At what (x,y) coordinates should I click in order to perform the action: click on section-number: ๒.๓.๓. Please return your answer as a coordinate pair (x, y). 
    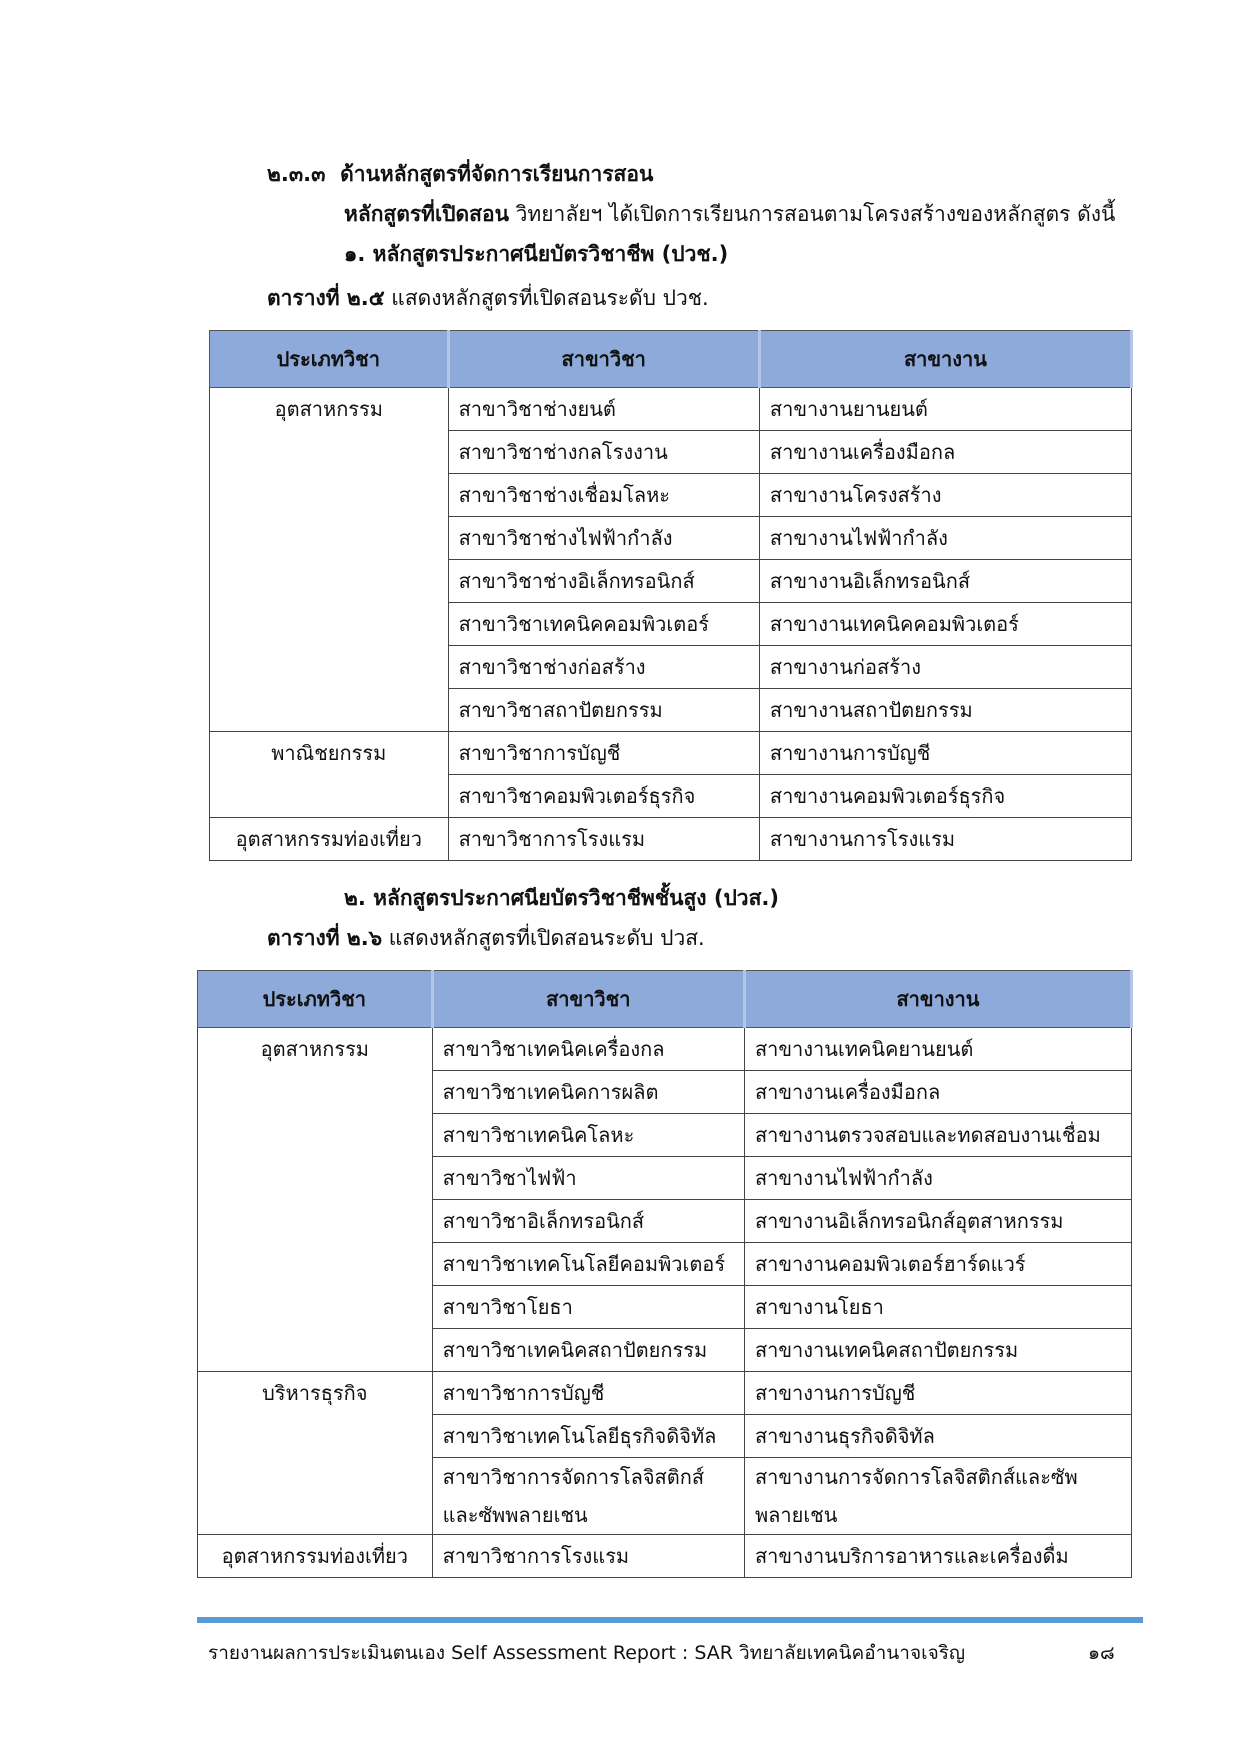
    Looking at the image, I should click on (296, 174).